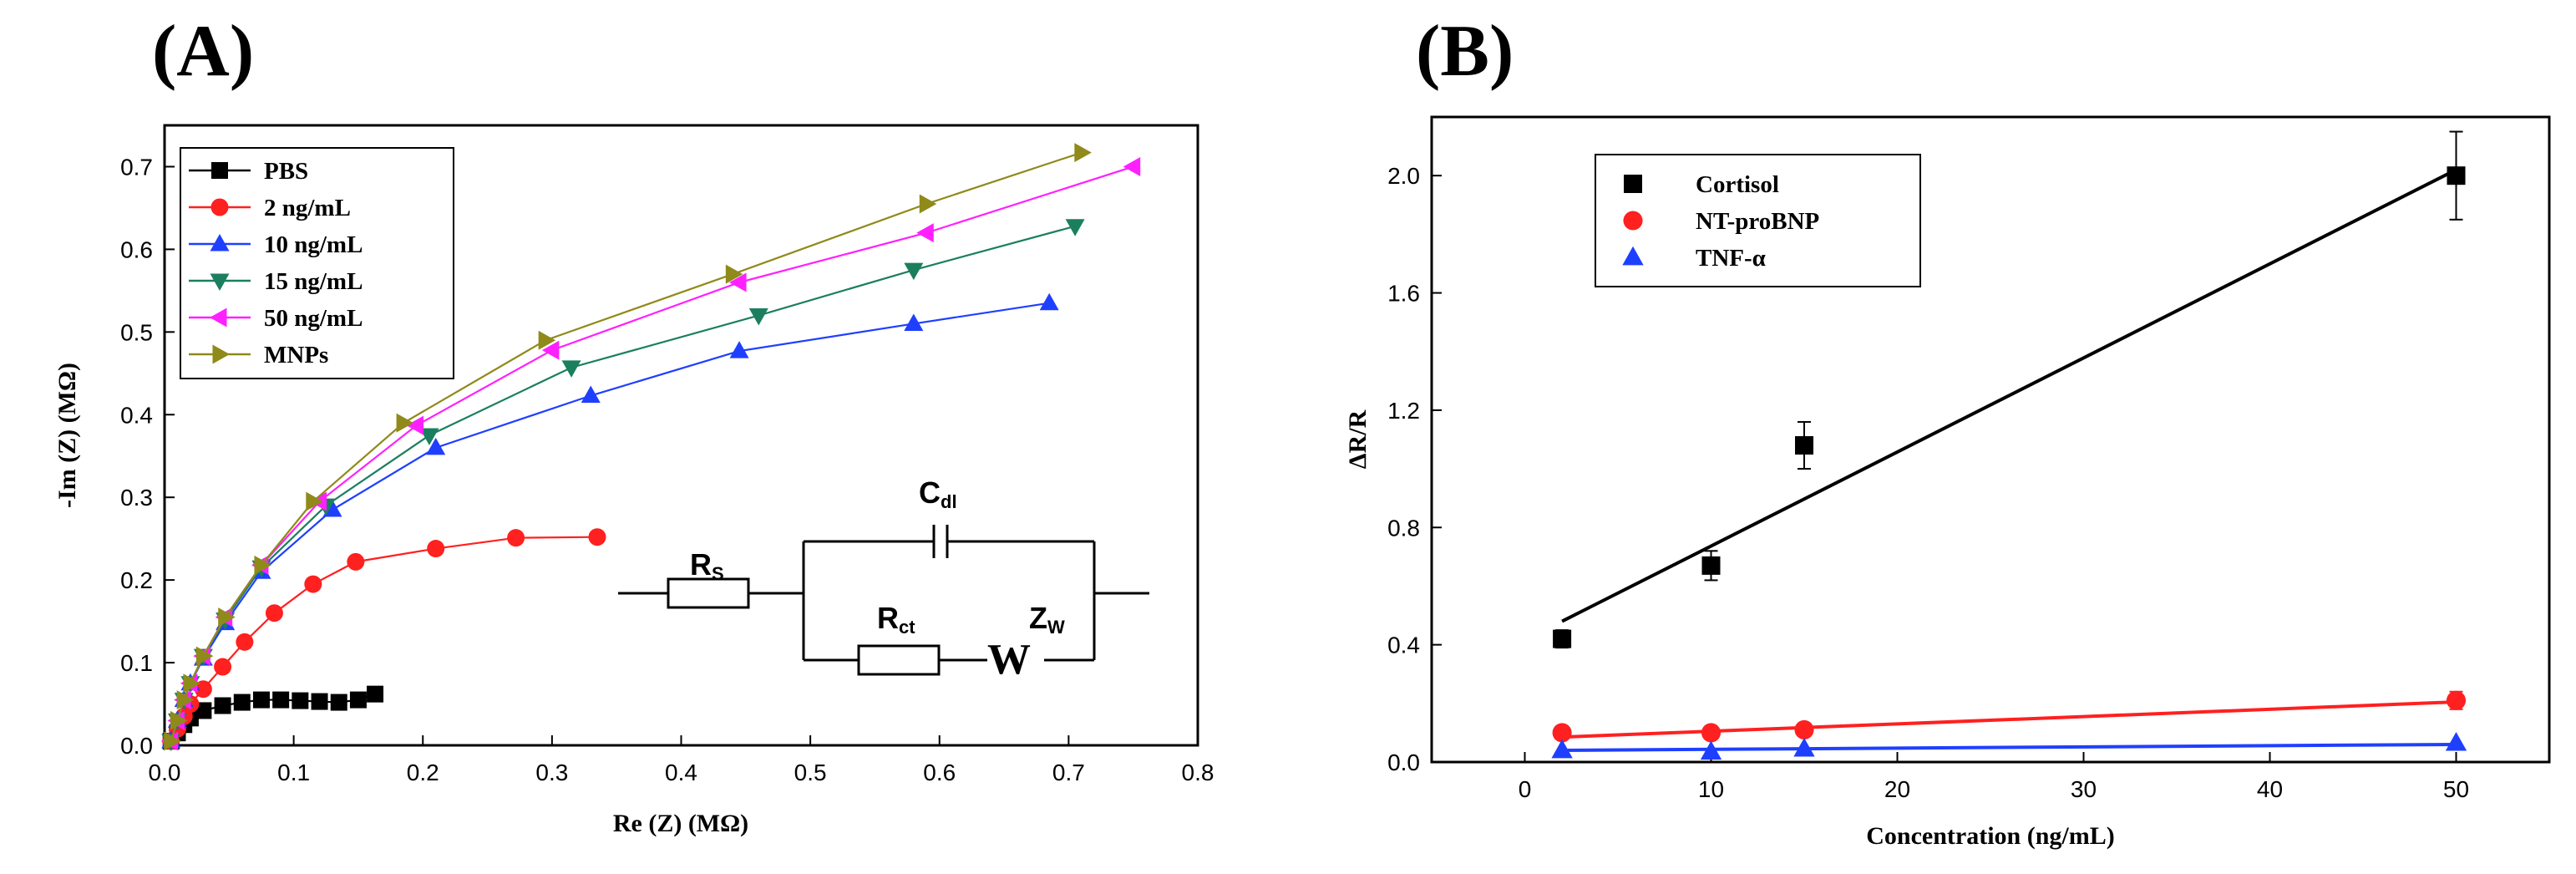  I want to click on legend-label-cortisol: Cortisol, so click(1738, 184).